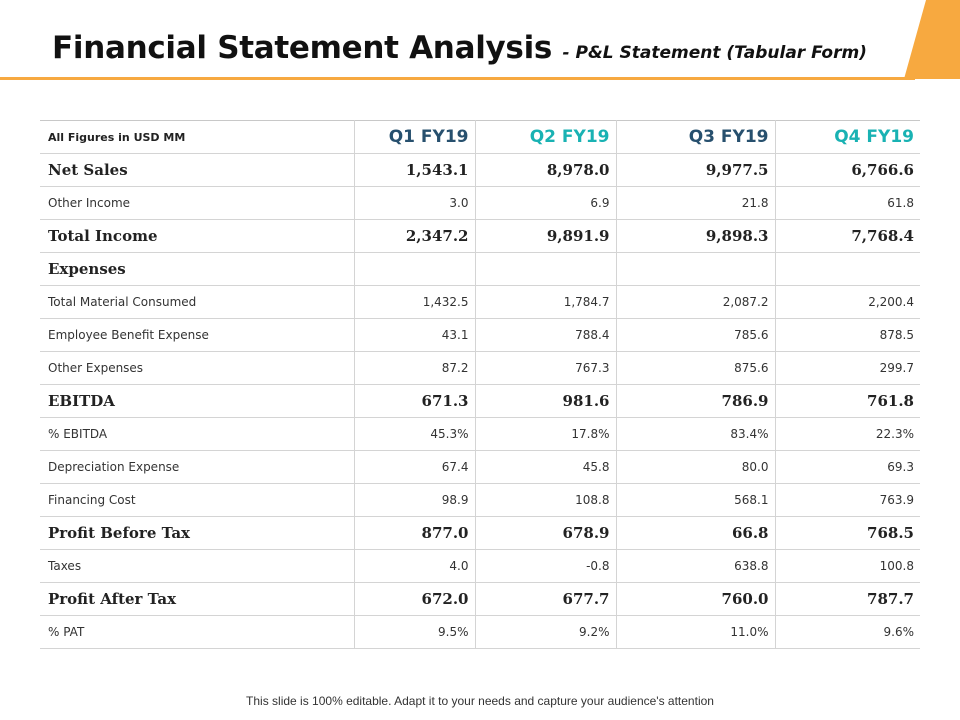  What do you see at coordinates (545, 236) in the screenshot?
I see `cell-q2: 9,891.9` at bounding box center [545, 236].